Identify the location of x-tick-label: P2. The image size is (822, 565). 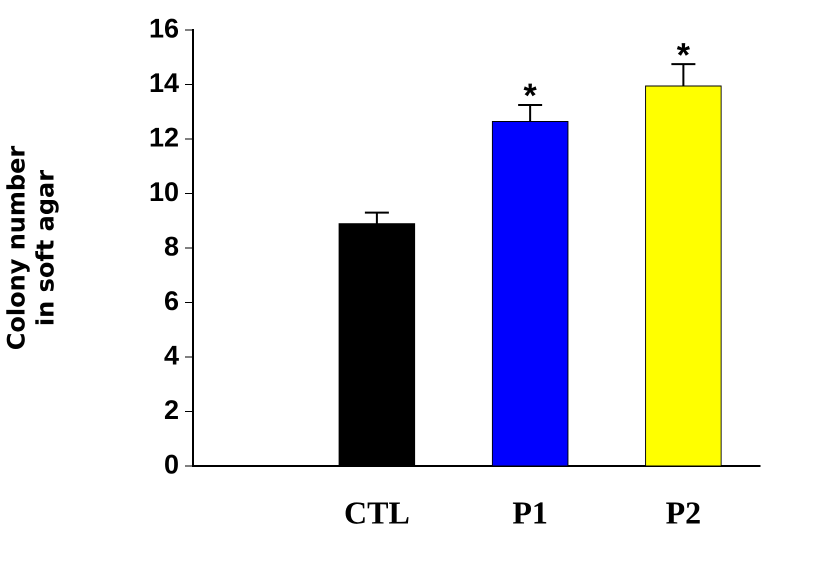
(684, 512).